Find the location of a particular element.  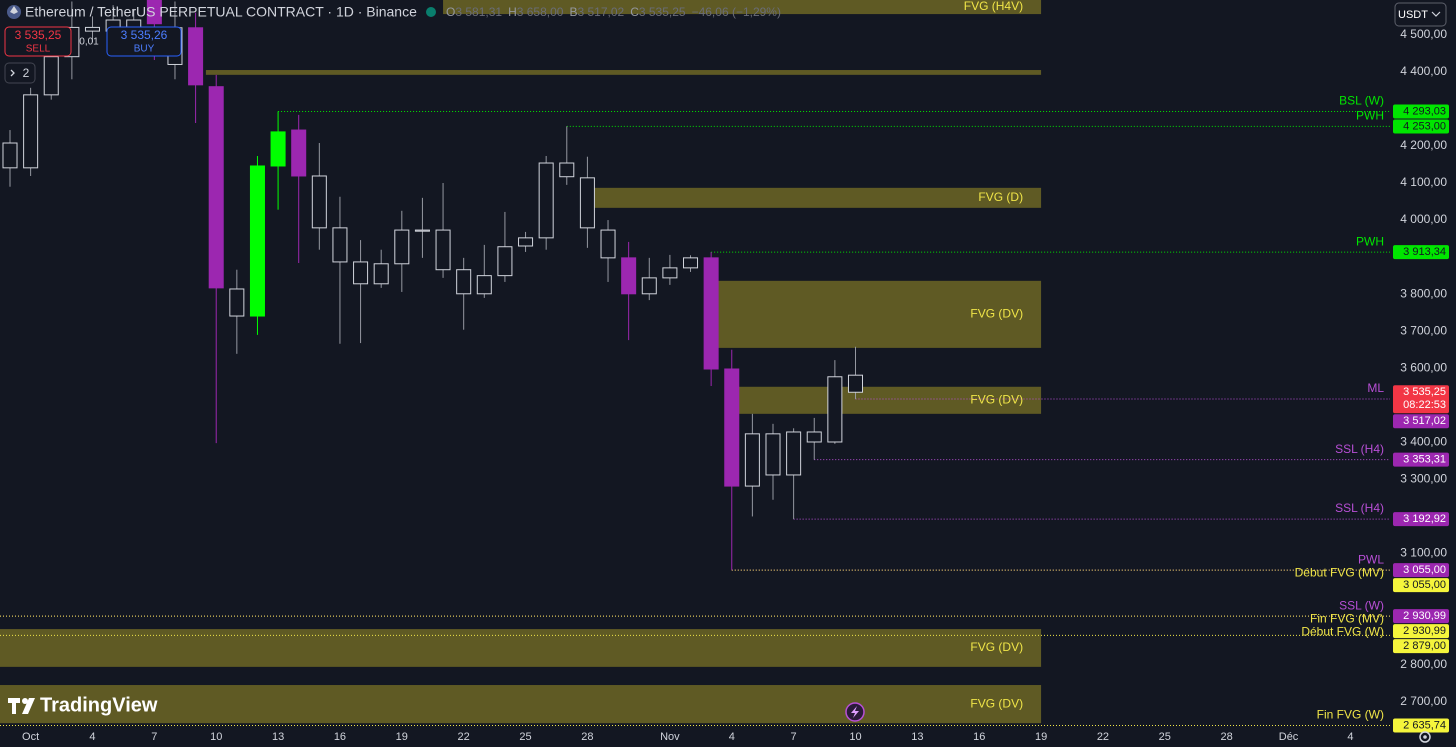

level-price: 4 253,00 is located at coordinates (1424, 126).